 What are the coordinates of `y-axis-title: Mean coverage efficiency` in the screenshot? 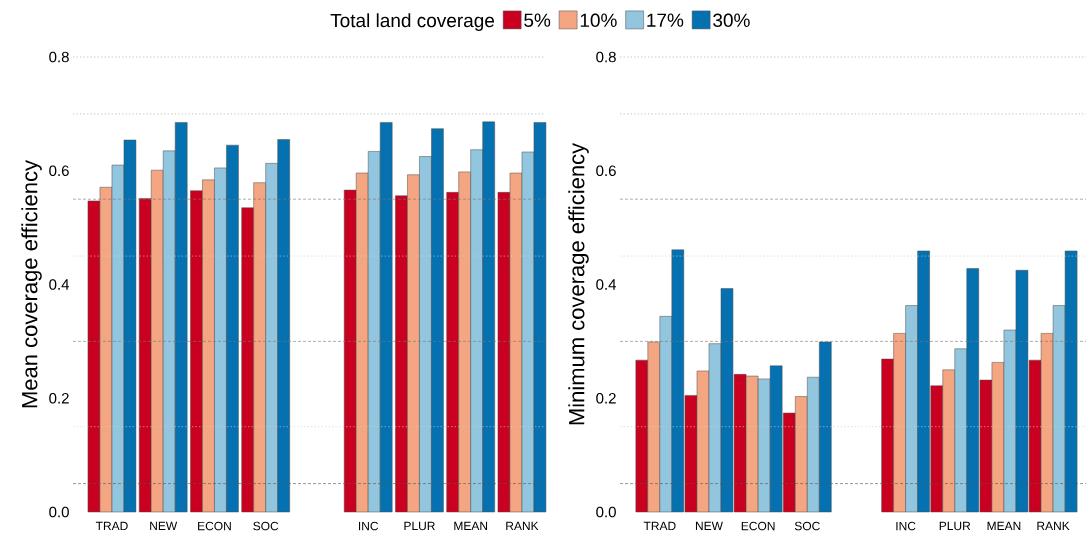 It's located at (31, 284).